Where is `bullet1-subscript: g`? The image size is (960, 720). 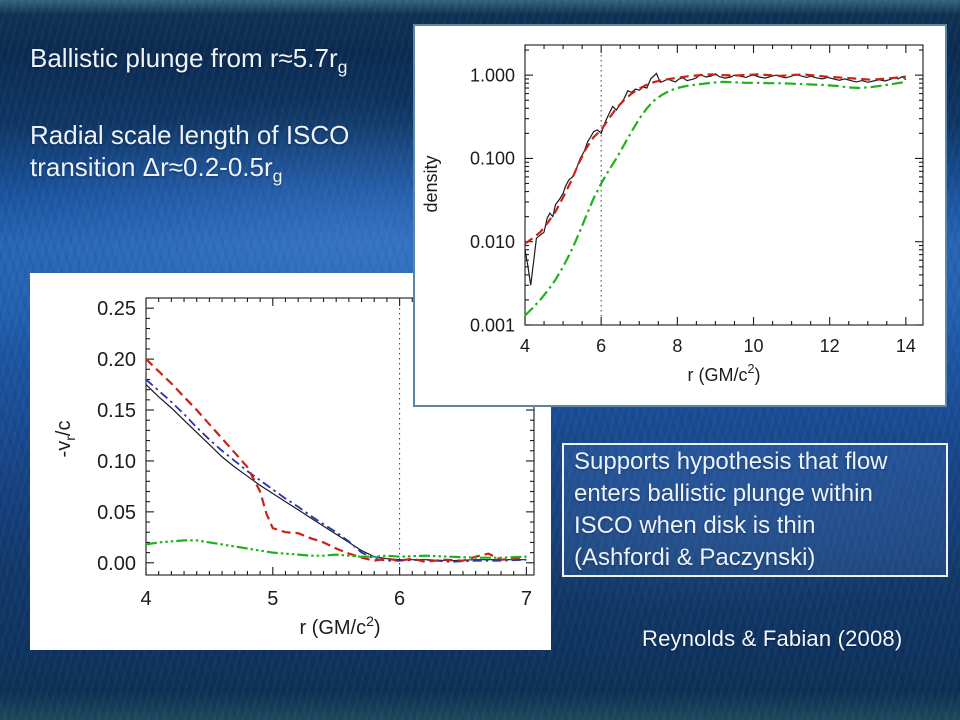 bullet1-subscript: g is located at coordinates (342, 67).